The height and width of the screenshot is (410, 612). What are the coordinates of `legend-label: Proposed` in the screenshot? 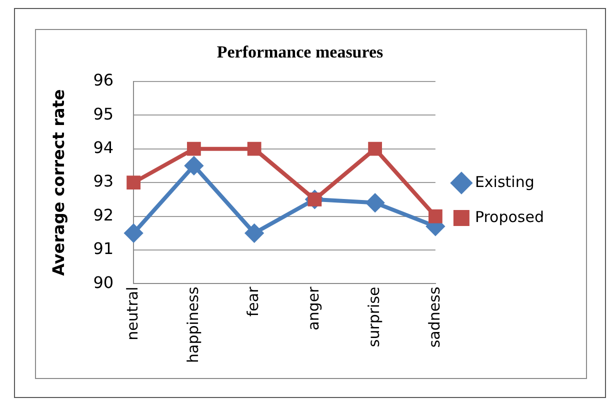 It's located at (509, 217).